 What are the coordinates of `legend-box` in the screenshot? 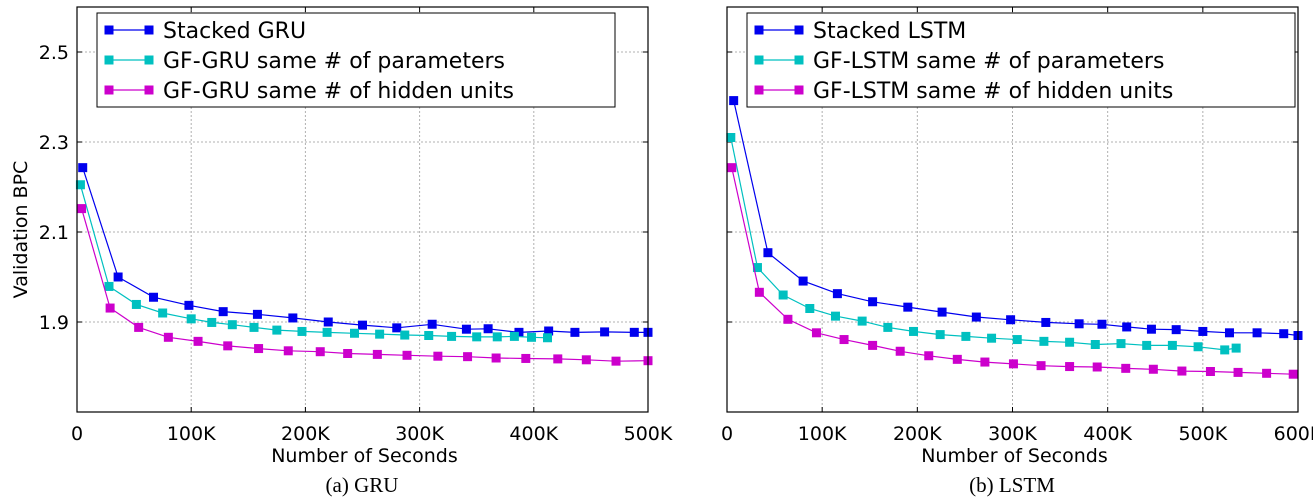 It's located at (1021, 60).